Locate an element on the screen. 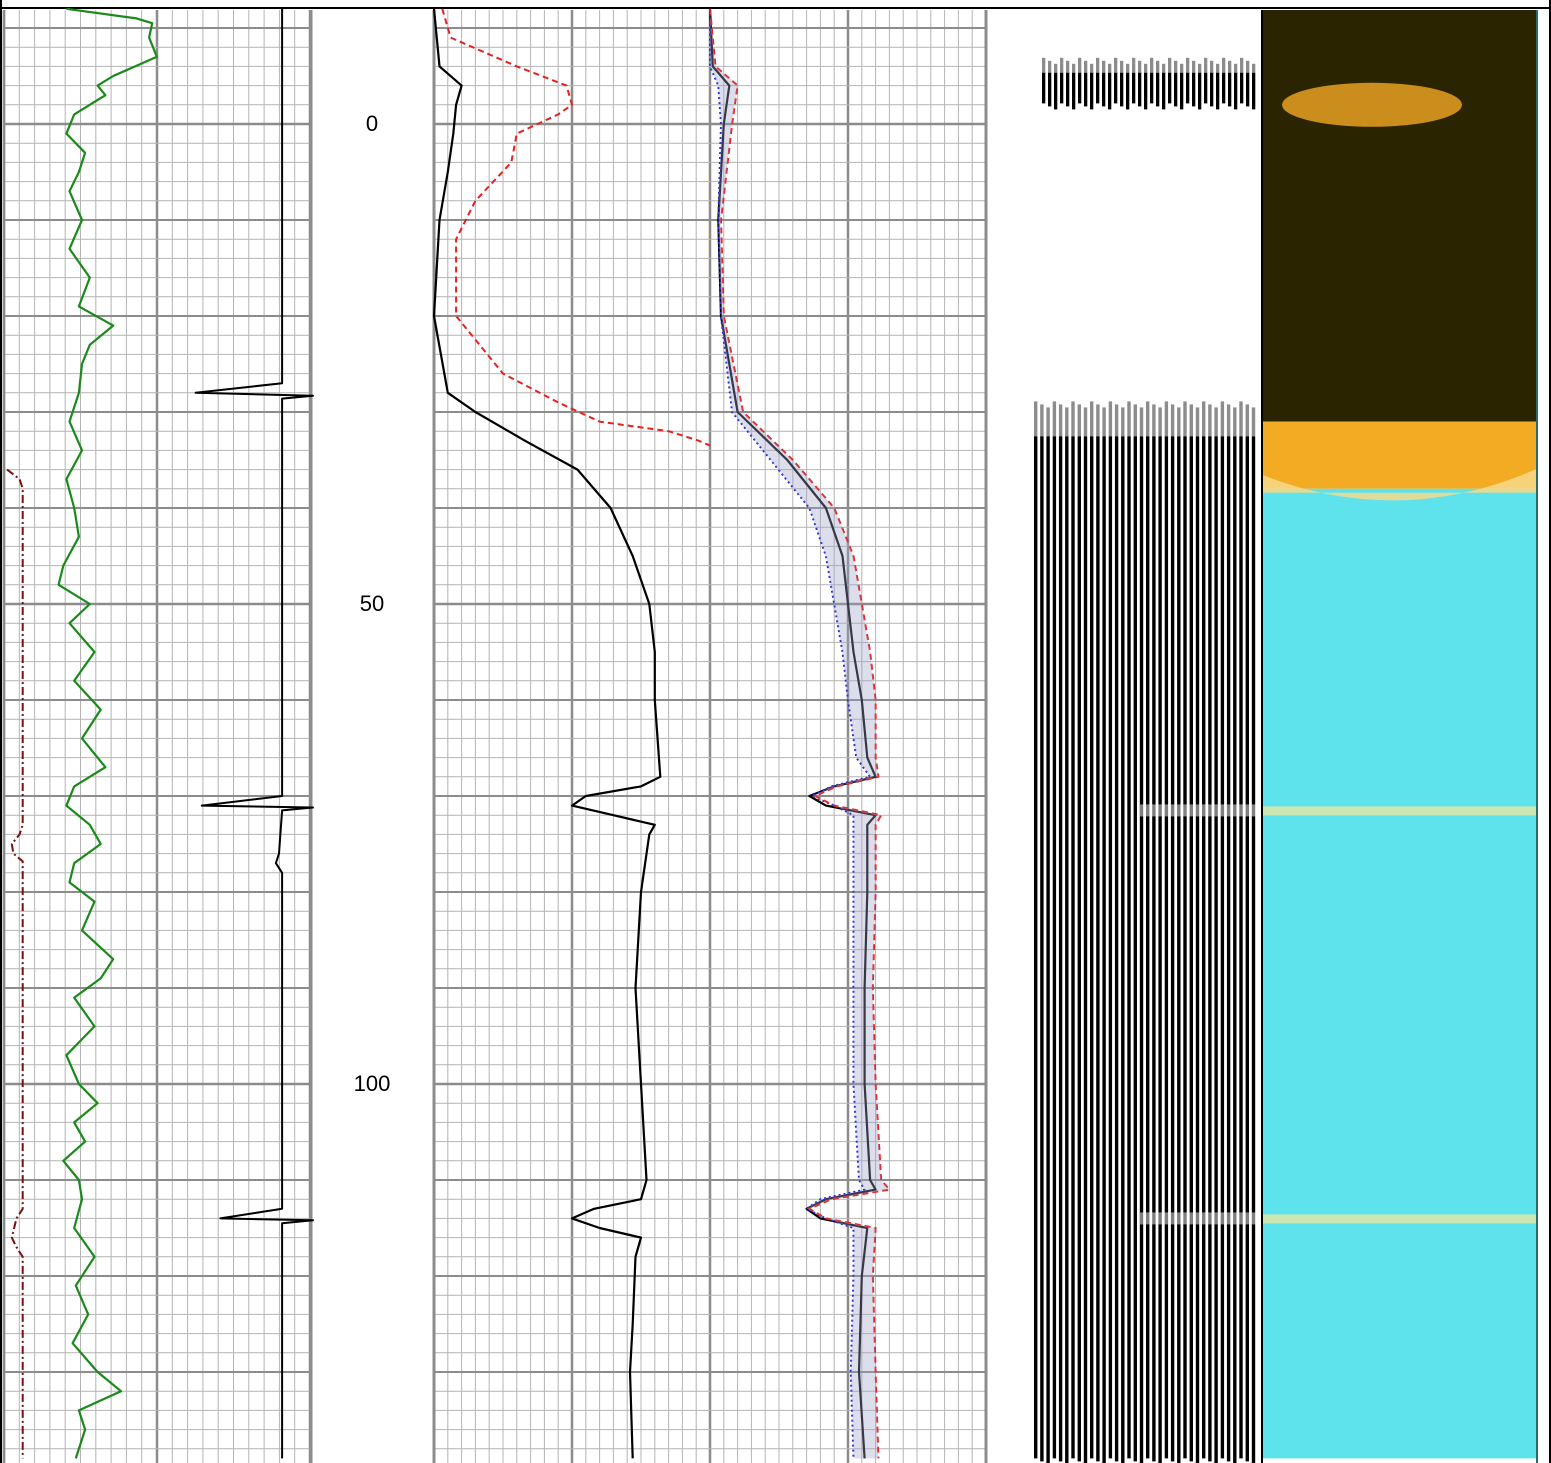  depth-tick-label-50: 50 is located at coordinates (372, 603).